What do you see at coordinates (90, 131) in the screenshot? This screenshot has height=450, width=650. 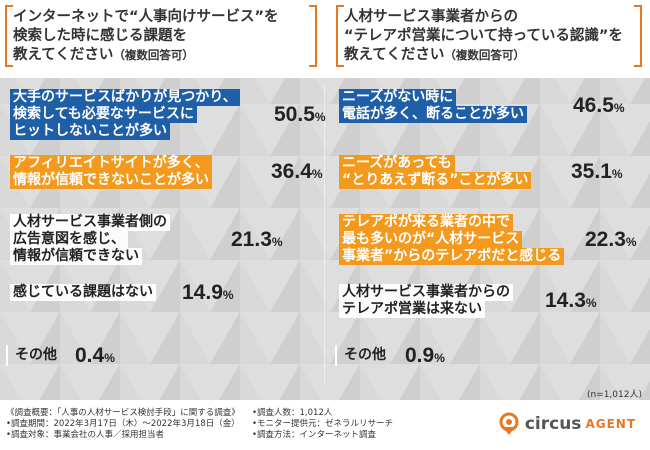 I see `bar-label-line: ヒットしないことが多い` at bounding box center [90, 131].